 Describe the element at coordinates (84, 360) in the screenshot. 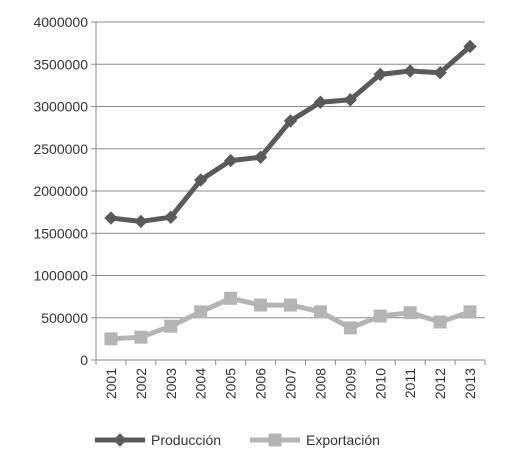

I see `y-tick-label: 0` at that location.